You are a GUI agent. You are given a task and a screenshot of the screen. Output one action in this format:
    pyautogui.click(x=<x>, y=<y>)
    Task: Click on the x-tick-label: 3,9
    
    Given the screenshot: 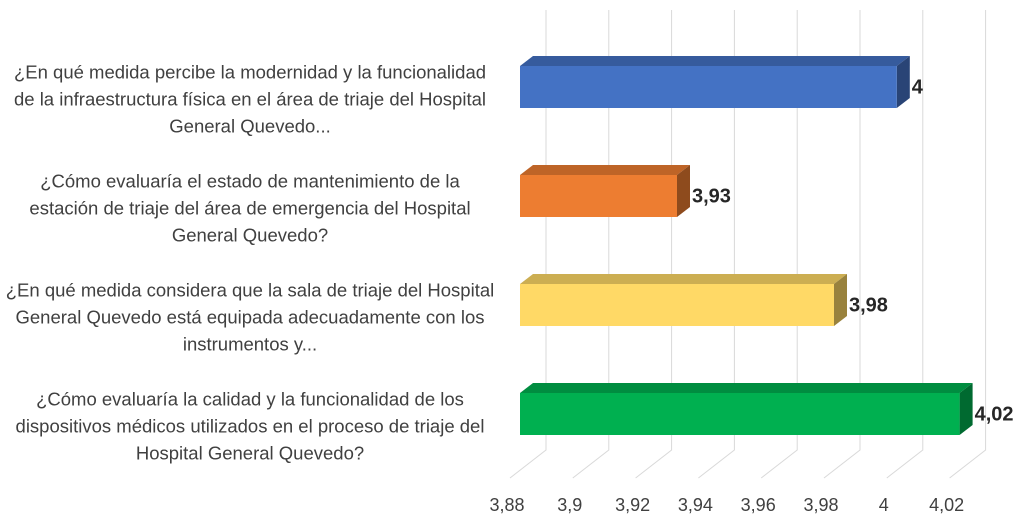 What is the action you would take?
    pyautogui.click(x=569, y=505)
    